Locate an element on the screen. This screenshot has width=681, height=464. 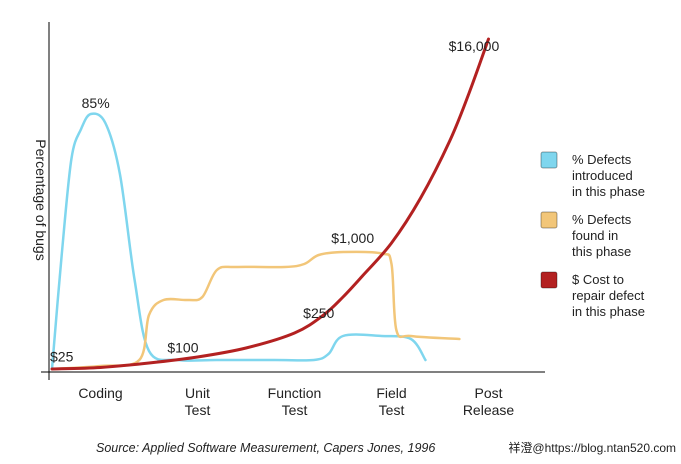
legend-item-1: % Defects introduced in this phase is located at coordinates (592, 175).